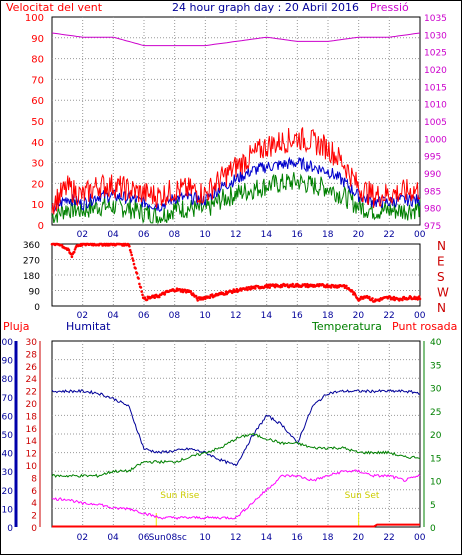 The width and height of the screenshot is (462, 555). I want to click on right-tick-label: 1015, so click(435, 88).